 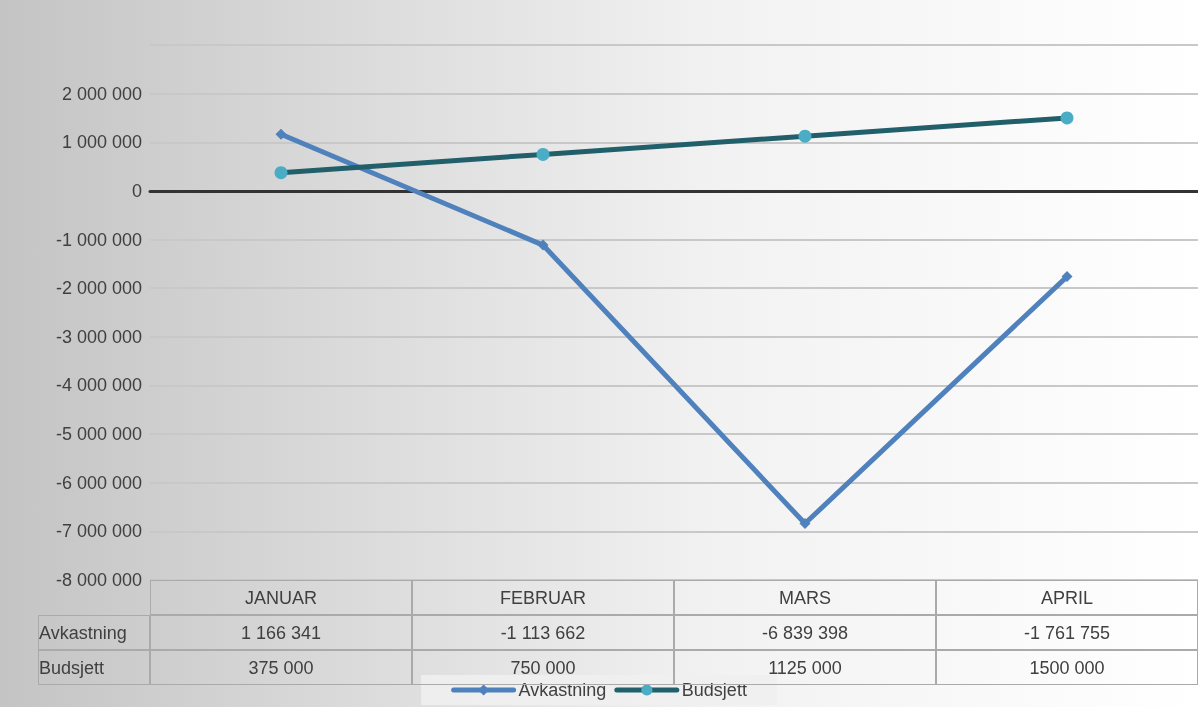 What do you see at coordinates (1067, 632) in the screenshot?
I see `data-label: -1 761 755` at bounding box center [1067, 632].